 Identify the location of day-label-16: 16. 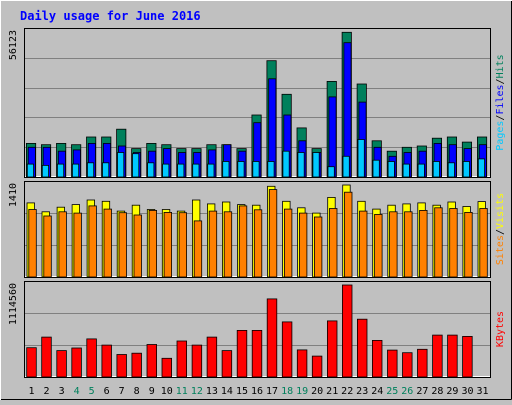
(257, 391).